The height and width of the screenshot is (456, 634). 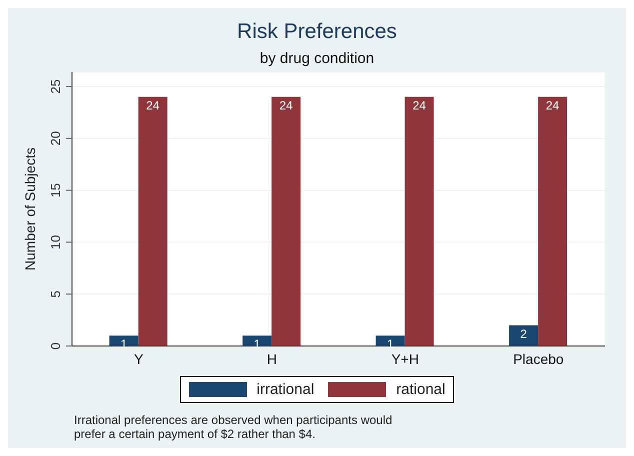 I want to click on legend-label: irrational, so click(x=285, y=389).